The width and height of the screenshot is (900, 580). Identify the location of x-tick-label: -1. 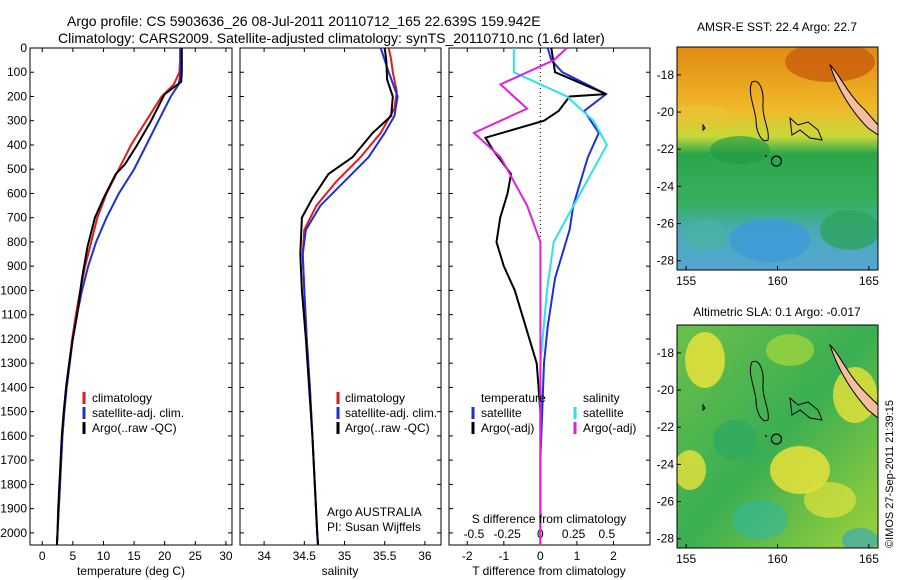
(503, 556).